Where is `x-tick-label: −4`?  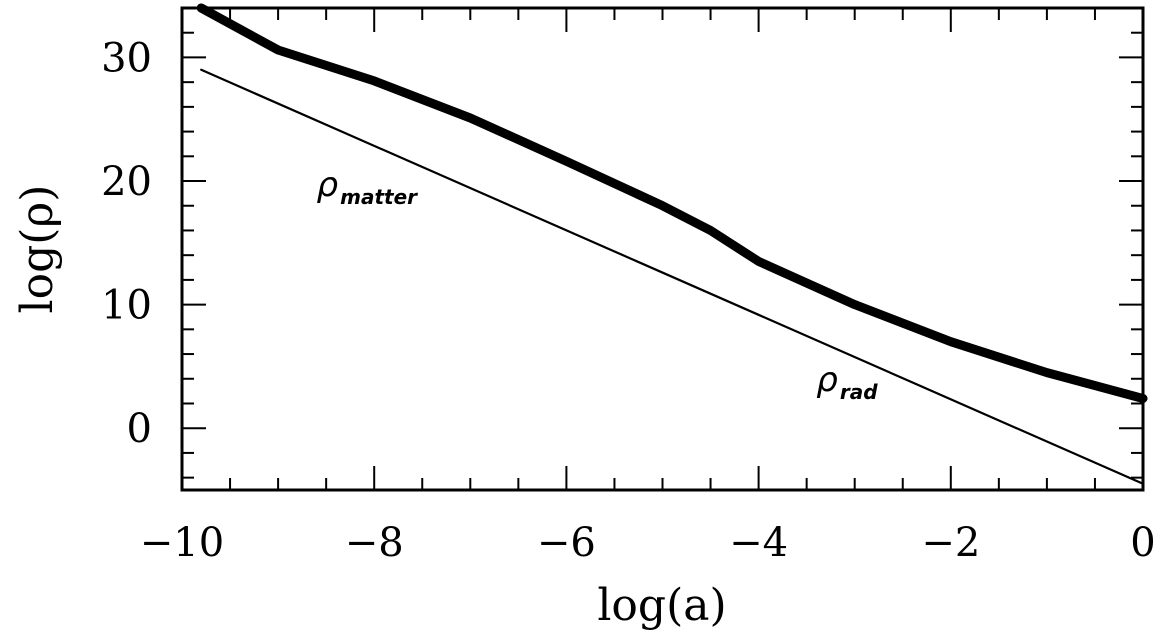
x-tick-label: −4 is located at coordinates (758, 543).